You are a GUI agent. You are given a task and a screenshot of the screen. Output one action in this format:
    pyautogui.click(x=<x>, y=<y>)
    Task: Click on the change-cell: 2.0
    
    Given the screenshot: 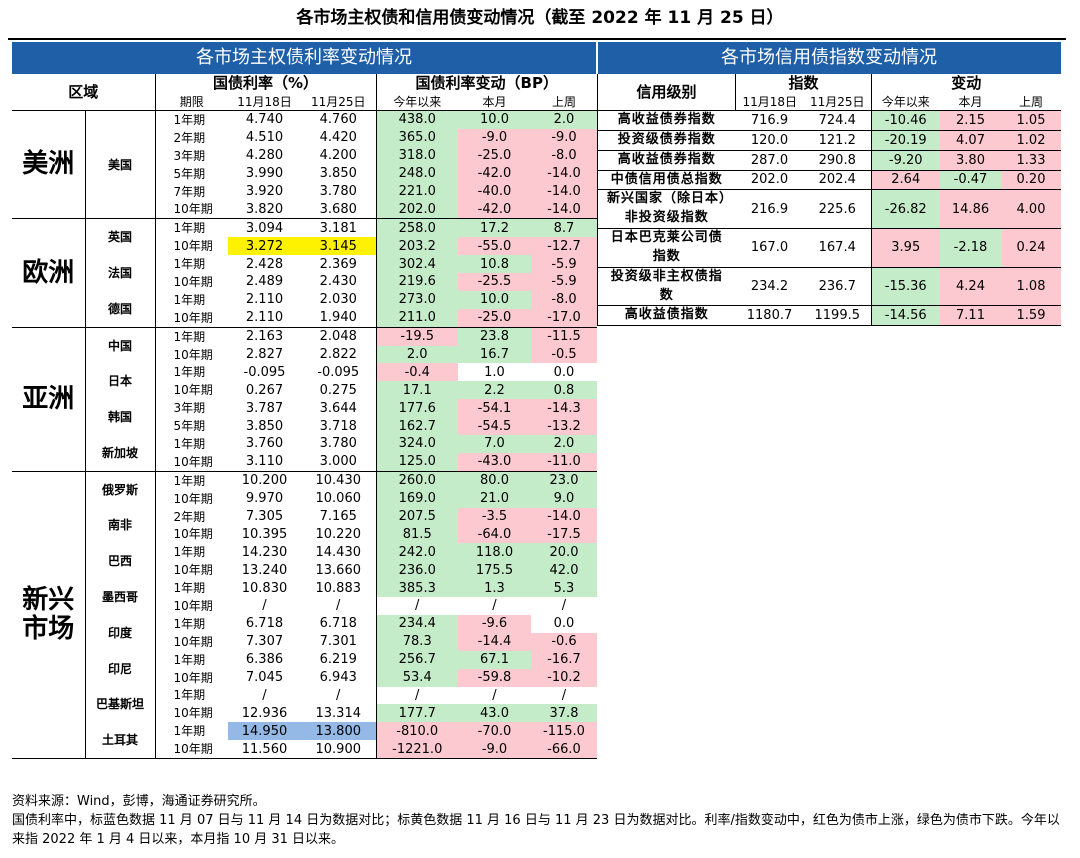 What is the action you would take?
    pyautogui.click(x=416, y=354)
    